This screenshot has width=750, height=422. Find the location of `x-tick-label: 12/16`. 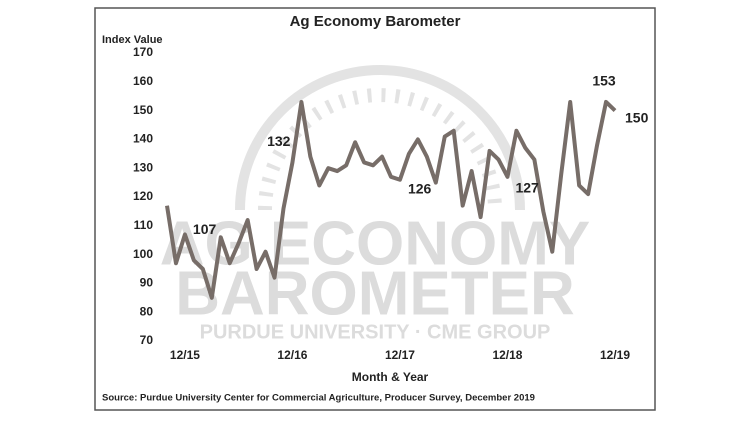

x-tick-label: 12/16 is located at coordinates (292, 355).